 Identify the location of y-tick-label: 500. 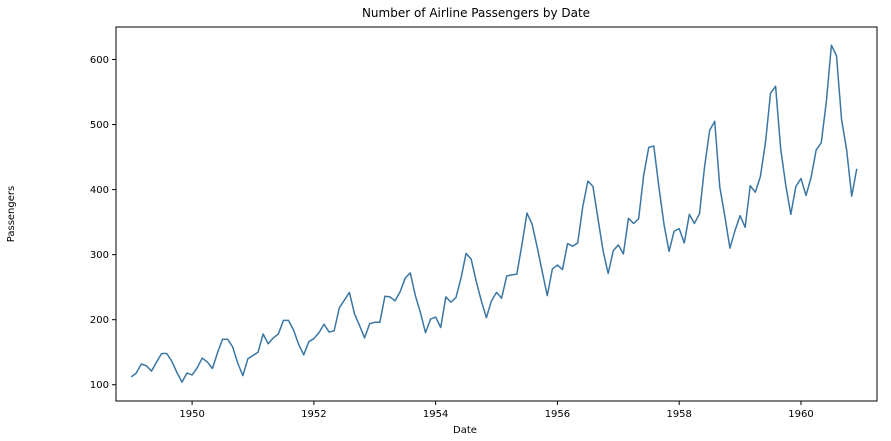
(99, 125).